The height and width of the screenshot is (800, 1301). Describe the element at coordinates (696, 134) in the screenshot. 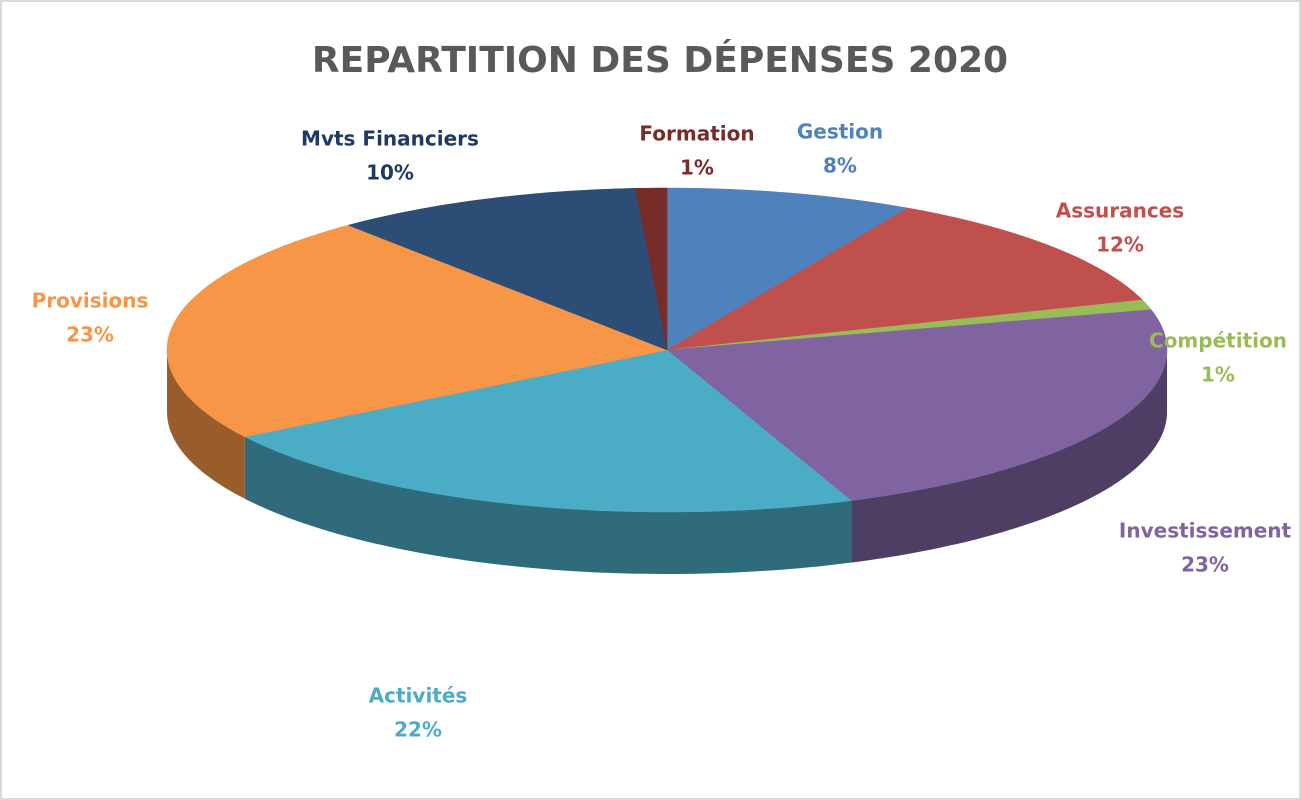

I see `data-label-name: Formation` at that location.